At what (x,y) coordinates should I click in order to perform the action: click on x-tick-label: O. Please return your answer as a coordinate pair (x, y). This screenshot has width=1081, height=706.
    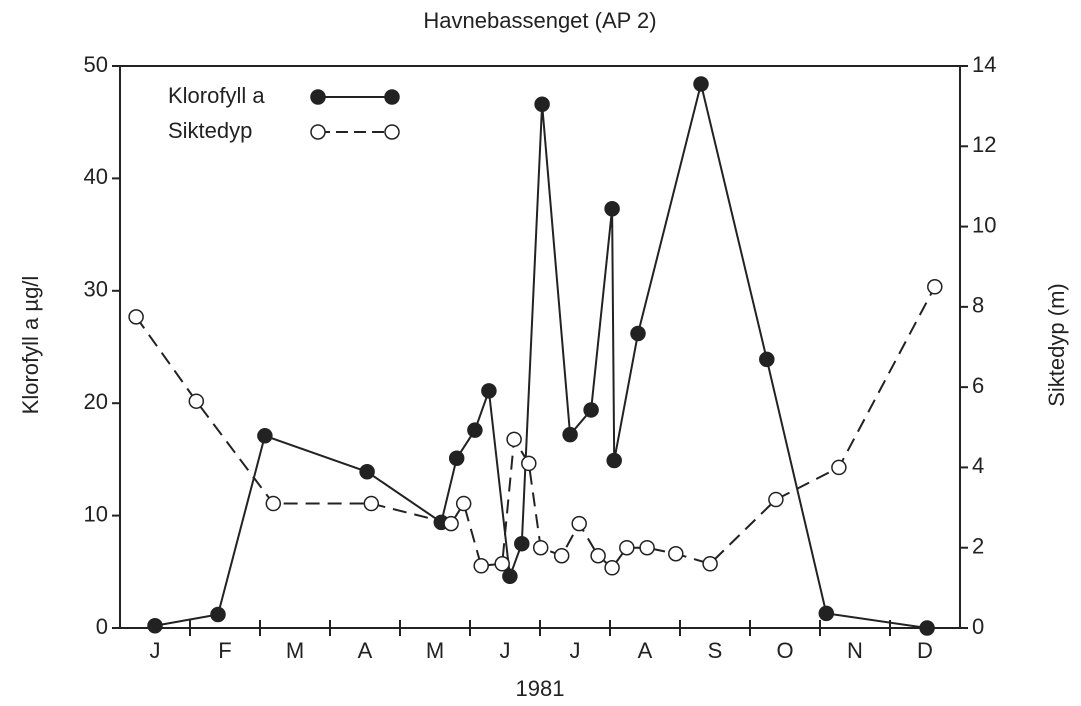
    Looking at the image, I should click on (784, 650).